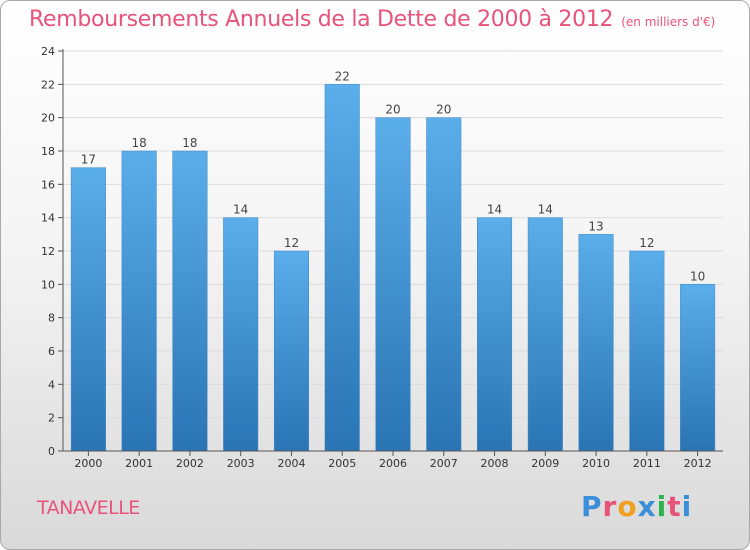 The width and height of the screenshot is (750, 550). What do you see at coordinates (647, 506) in the screenshot?
I see `brand-letter: x` at bounding box center [647, 506].